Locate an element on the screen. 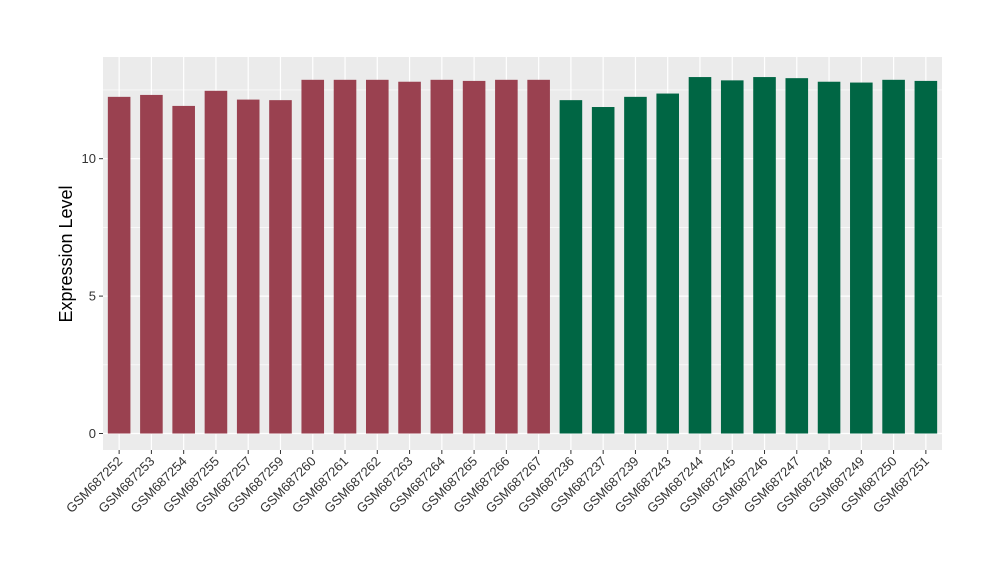  y-axis: 0 5 10 is located at coordinates (92, 296).